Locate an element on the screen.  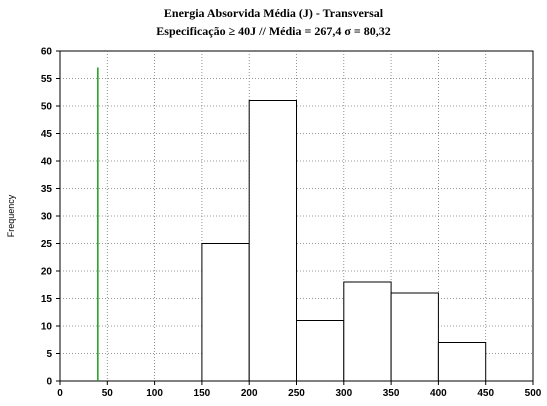
y-tick-label: 15 is located at coordinates (47, 299).